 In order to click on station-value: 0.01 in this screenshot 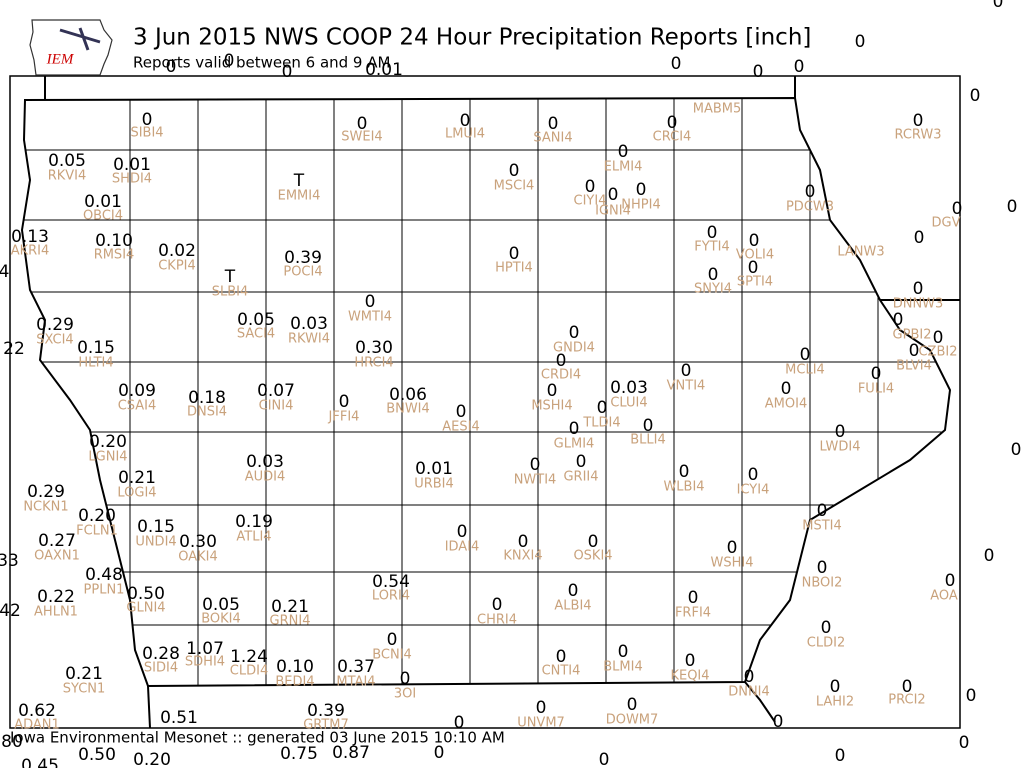, I will do `click(132, 165)`.